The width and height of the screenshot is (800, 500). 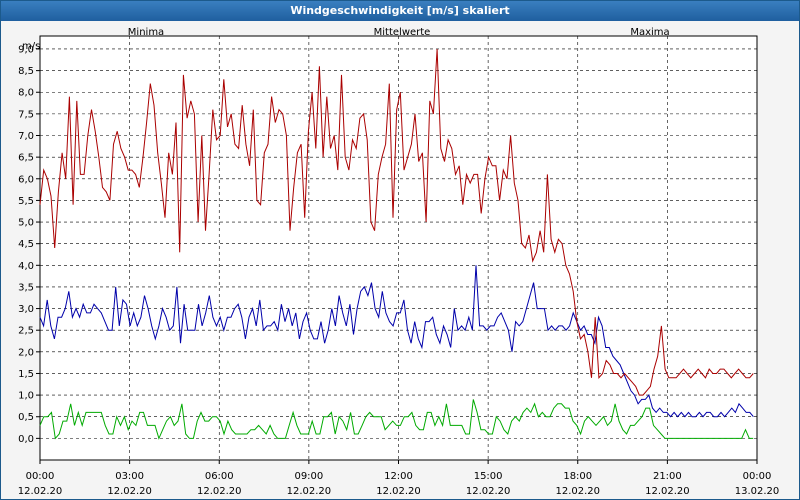 What do you see at coordinates (667, 476) in the screenshot?
I see `x-tick-time: 21:00` at bounding box center [667, 476].